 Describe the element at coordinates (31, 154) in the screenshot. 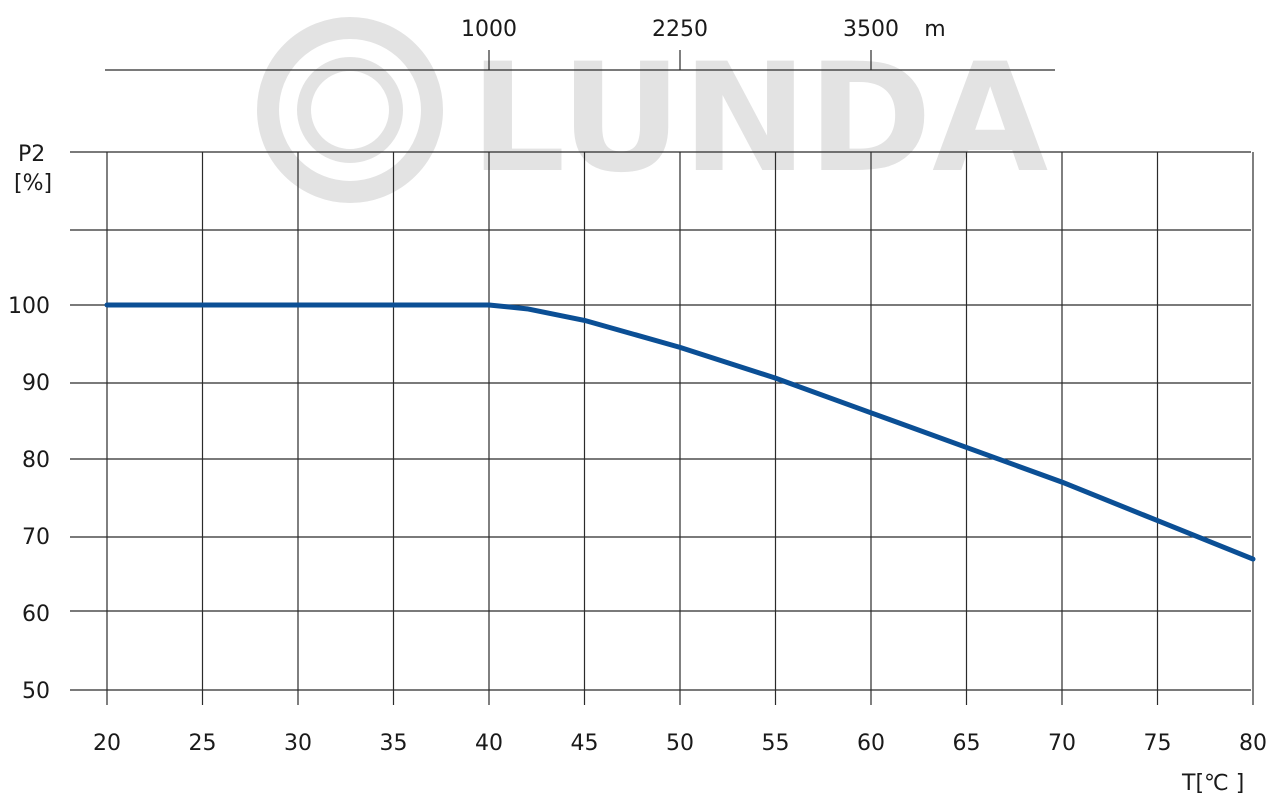

I see `y-axis-title: P2` at that location.